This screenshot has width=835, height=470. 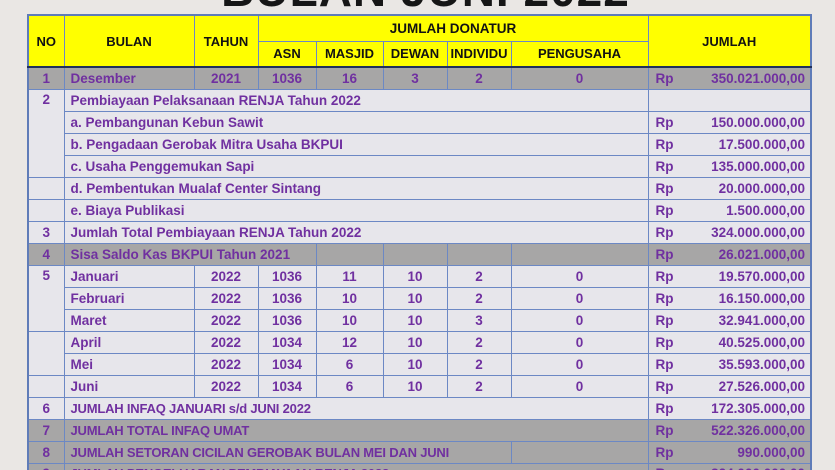 I want to click on amount-cell: Rp 19.570.000,00, so click(x=729, y=276).